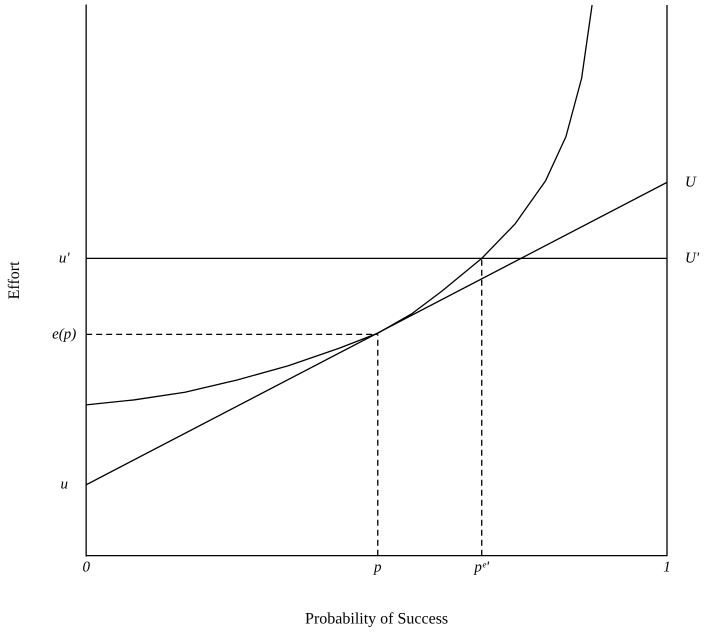 The height and width of the screenshot is (643, 705). Describe the element at coordinates (667, 568) in the screenshot. I see `x-tick-label: 1` at that location.